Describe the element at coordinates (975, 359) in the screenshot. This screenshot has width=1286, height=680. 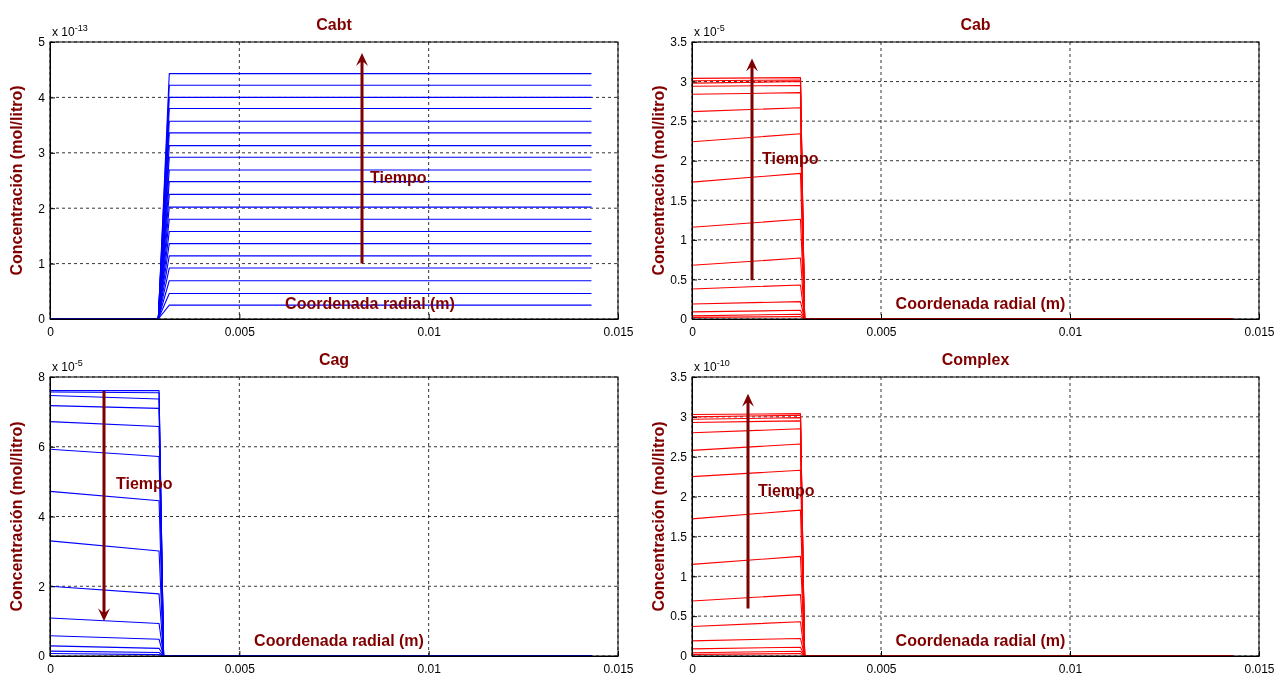
I see `chart-title: Complex` at that location.